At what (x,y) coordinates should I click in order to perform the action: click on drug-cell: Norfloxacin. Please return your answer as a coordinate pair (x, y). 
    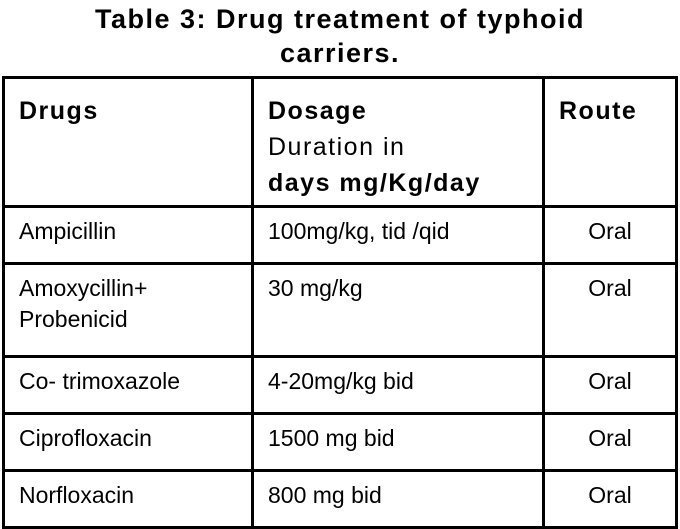
    Looking at the image, I should click on (128, 499).